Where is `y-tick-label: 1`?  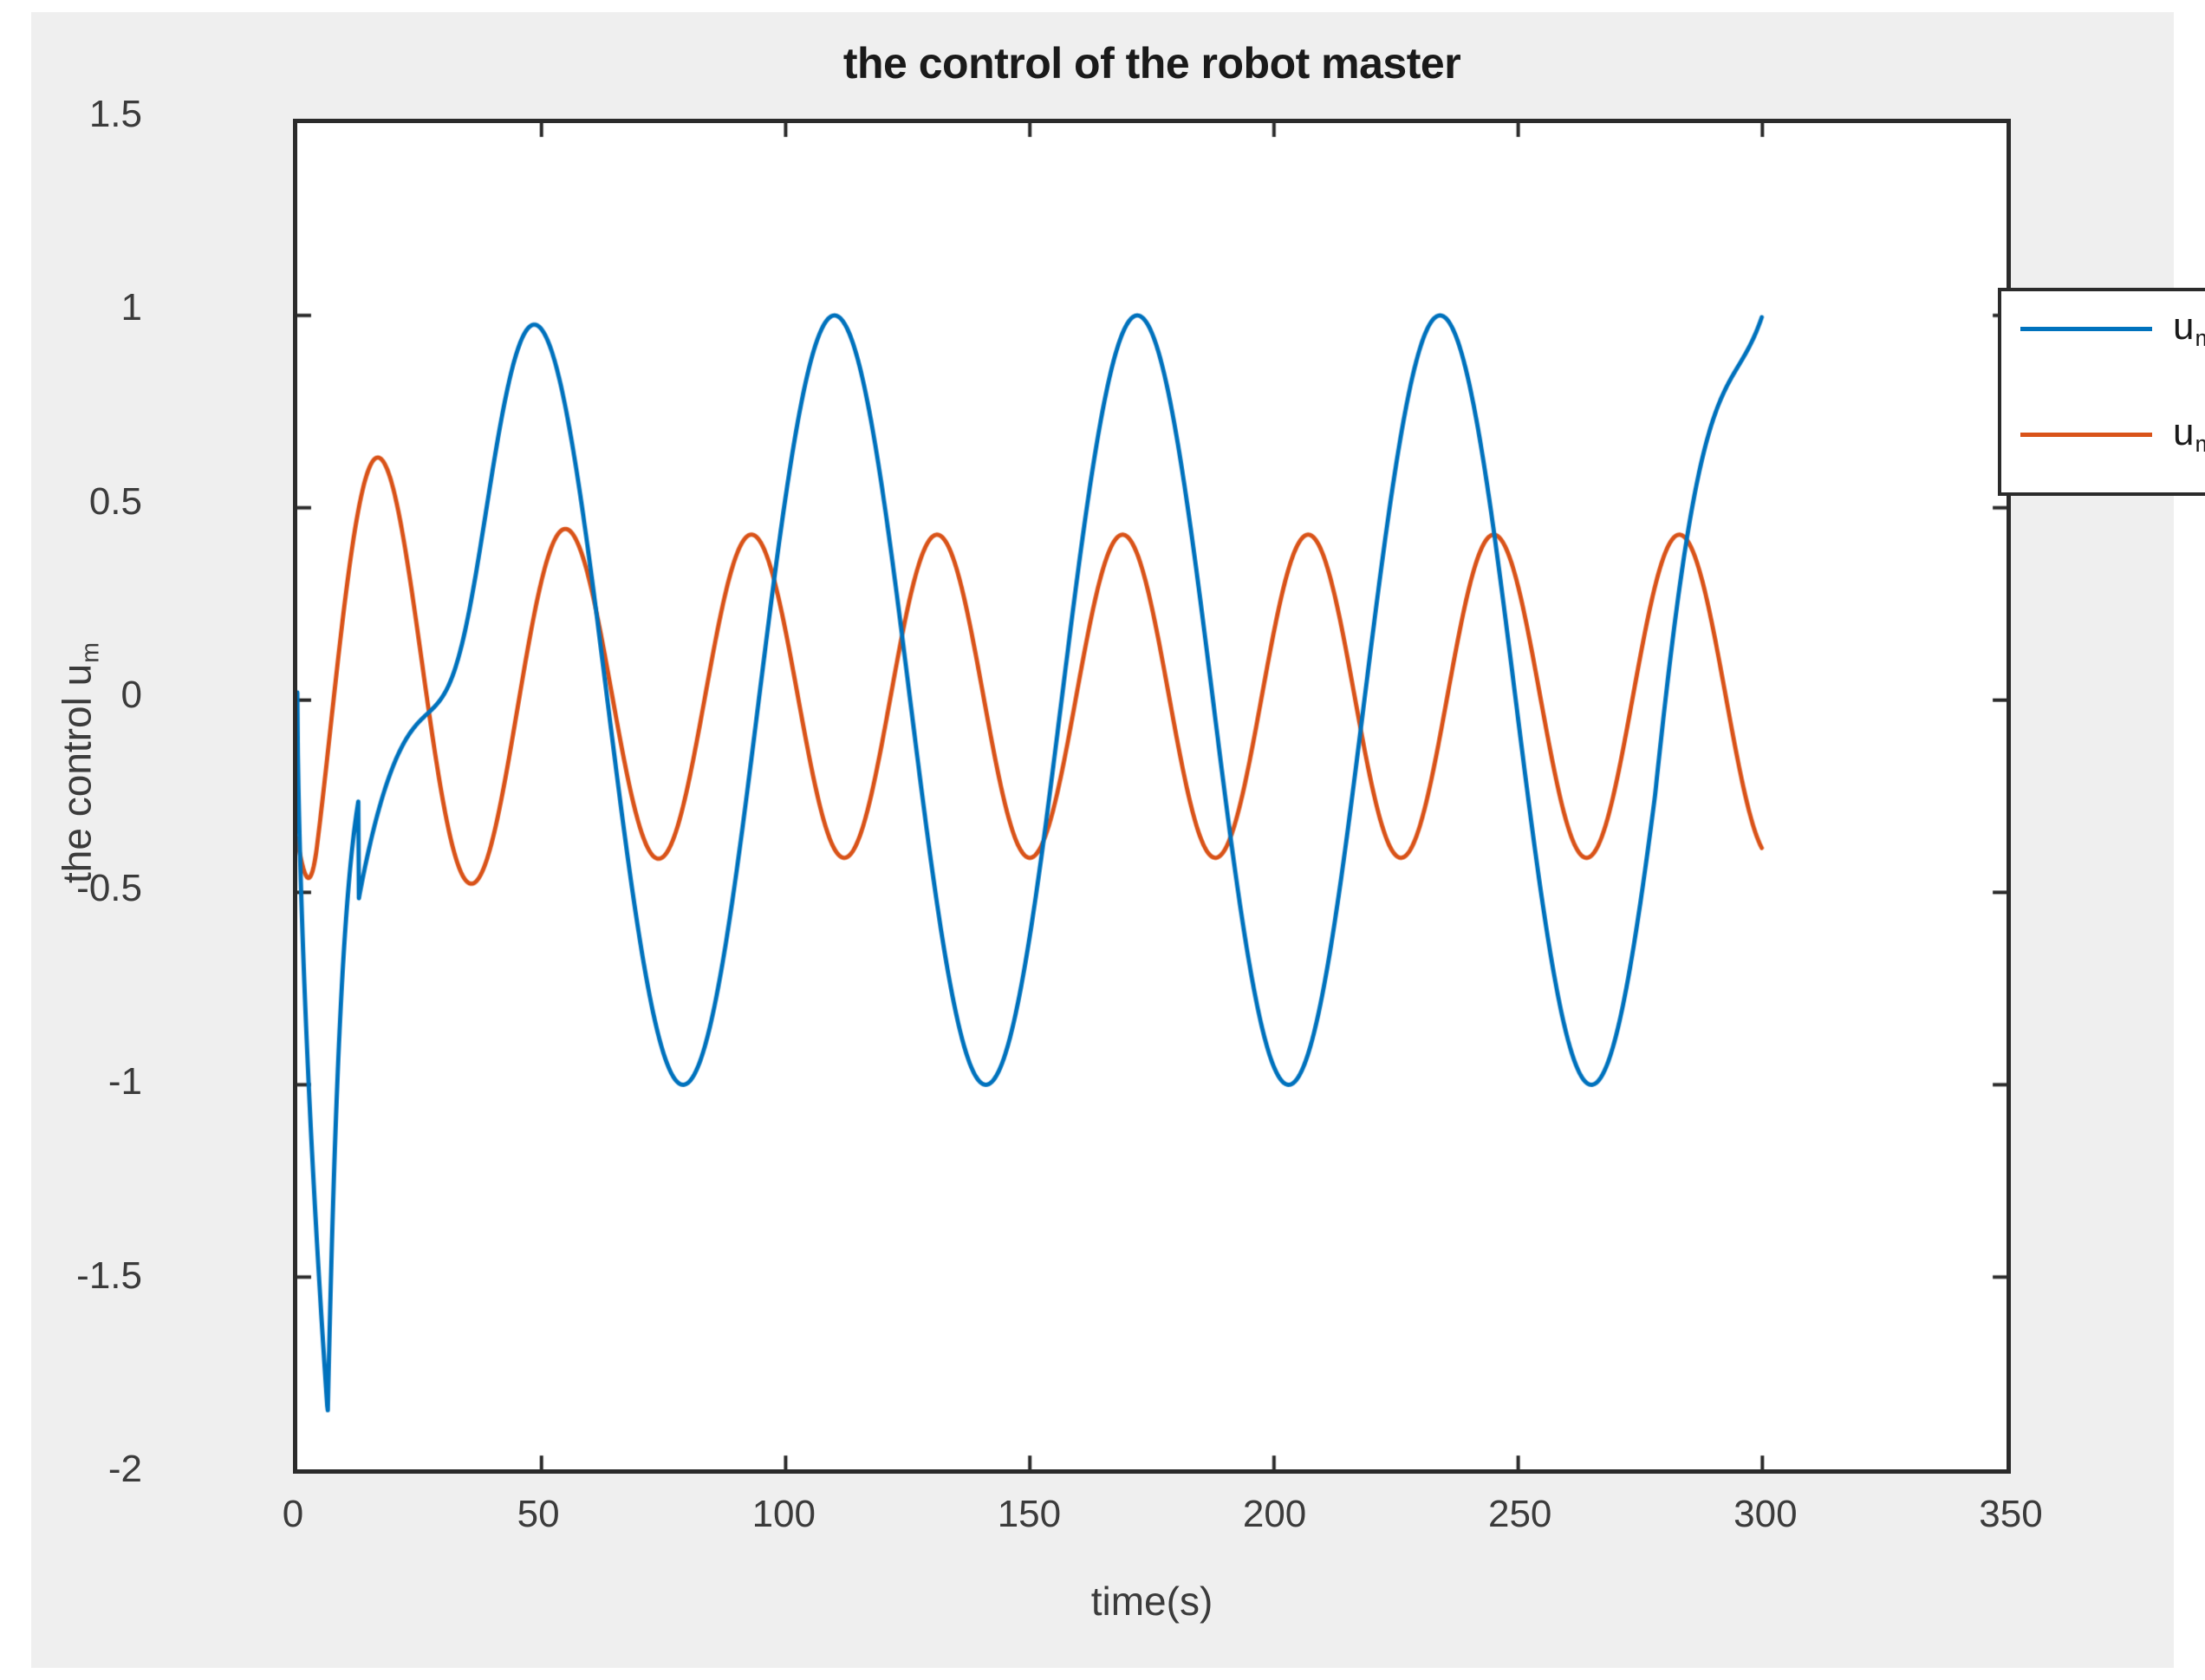
y-tick-label: 1 is located at coordinates (131, 307).